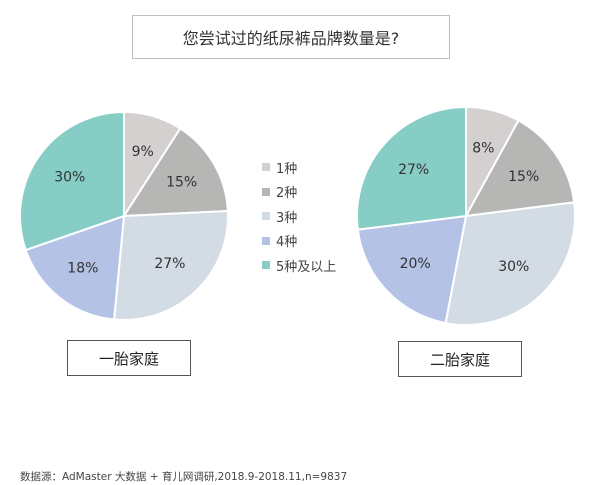 The width and height of the screenshot is (600, 485). What do you see at coordinates (291, 37) in the screenshot?
I see `chart-title: 您尝试过的纸尿裤品牌数量是?` at bounding box center [291, 37].